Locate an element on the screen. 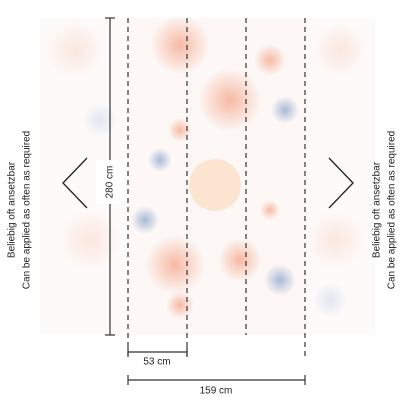  height-dimension: 280 cm is located at coordinates (110, 176).